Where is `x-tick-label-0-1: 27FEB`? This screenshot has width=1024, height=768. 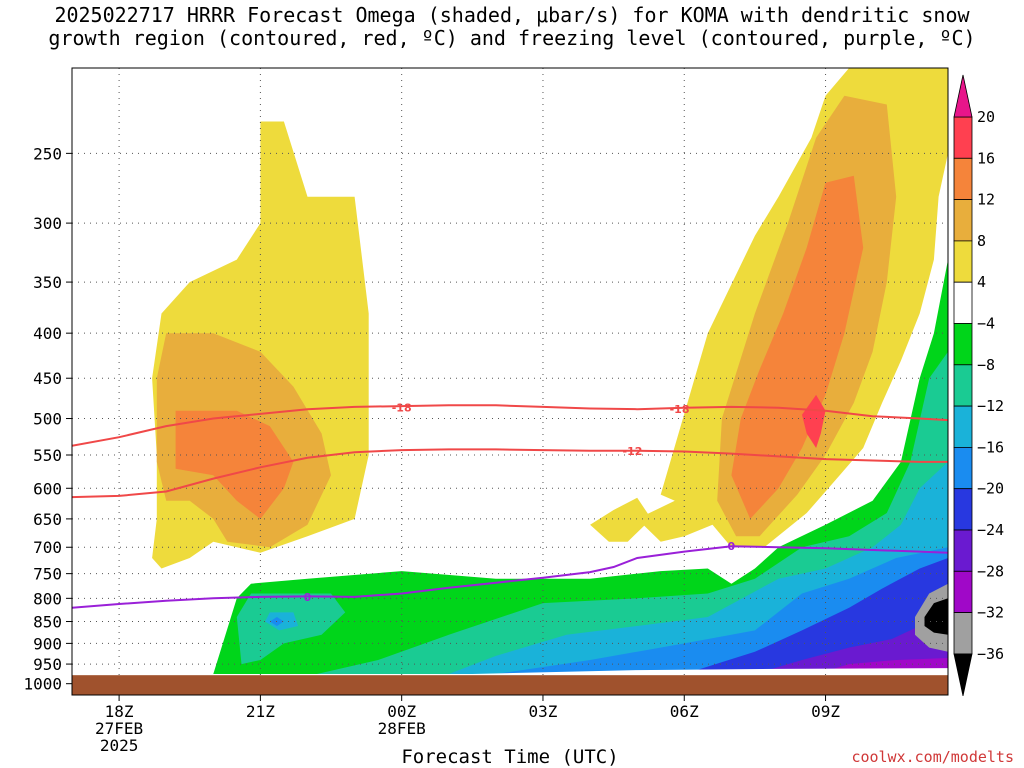 x-tick-label-0-1: 27FEB is located at coordinates (119, 728).